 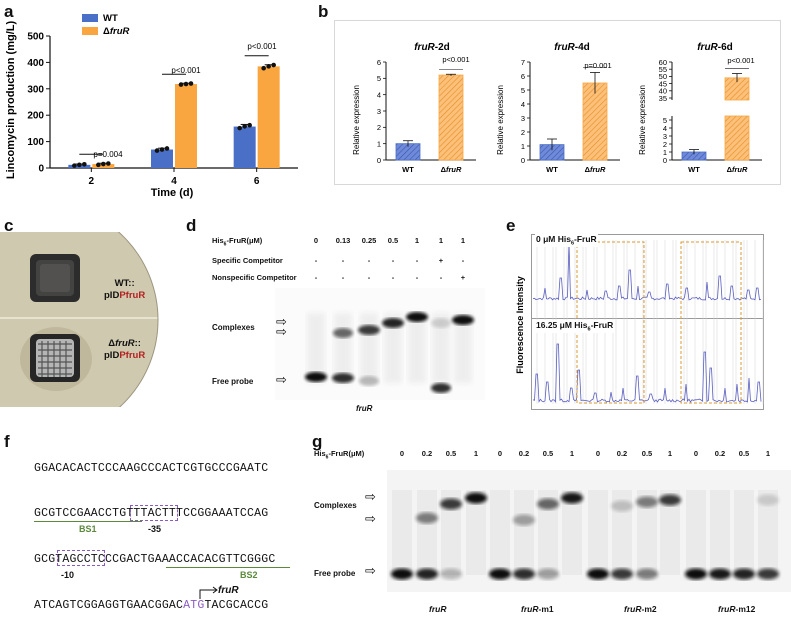 I want to click on legend-delta: Δ, so click(x=106, y=31).